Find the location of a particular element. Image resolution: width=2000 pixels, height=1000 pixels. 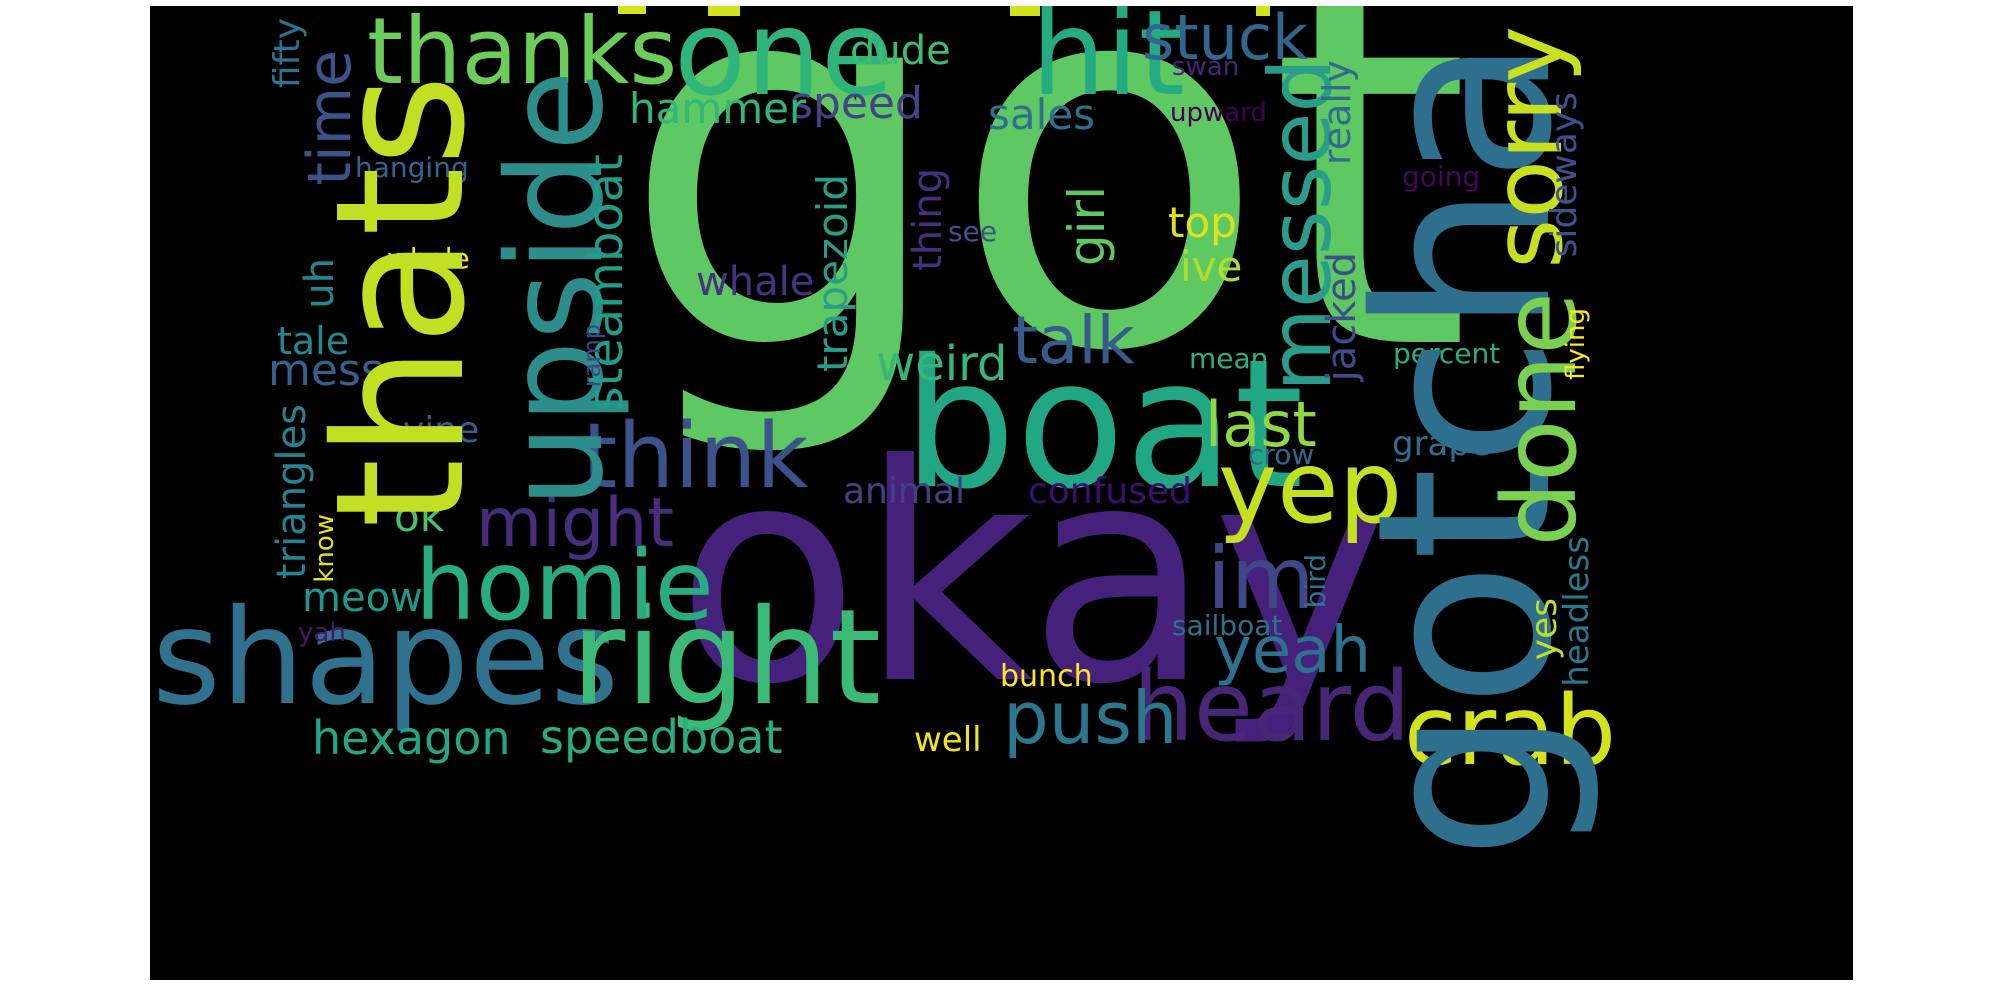

word-hit: hit is located at coordinates (1108, 64).